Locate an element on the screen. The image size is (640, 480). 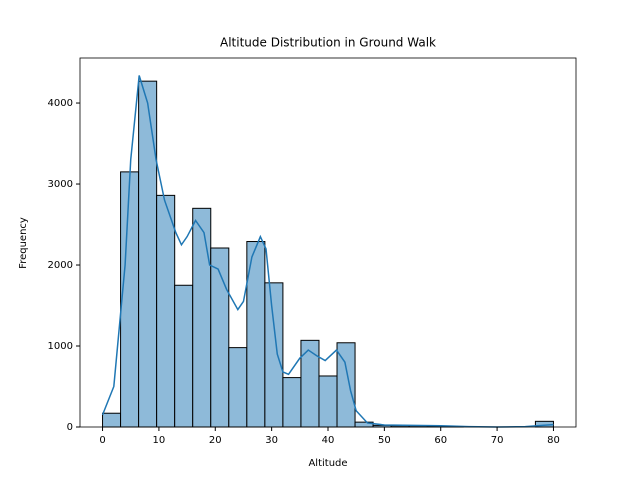
y-tick-label: 1000 is located at coordinates (60, 346).